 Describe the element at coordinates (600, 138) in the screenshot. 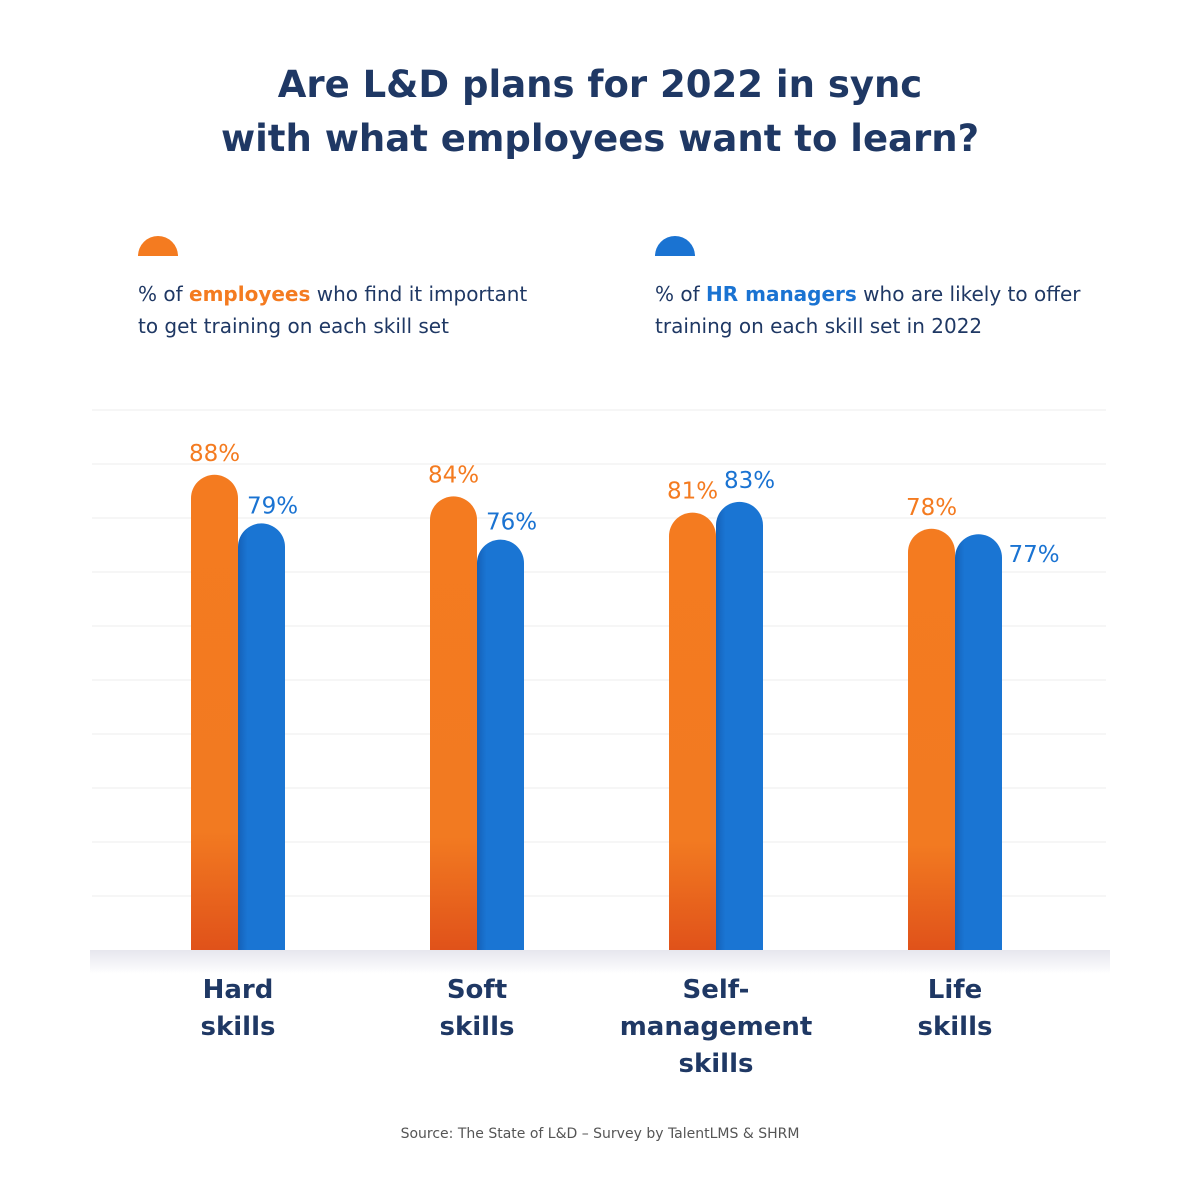

I see `title-line-2: with what employees want to learn?` at that location.